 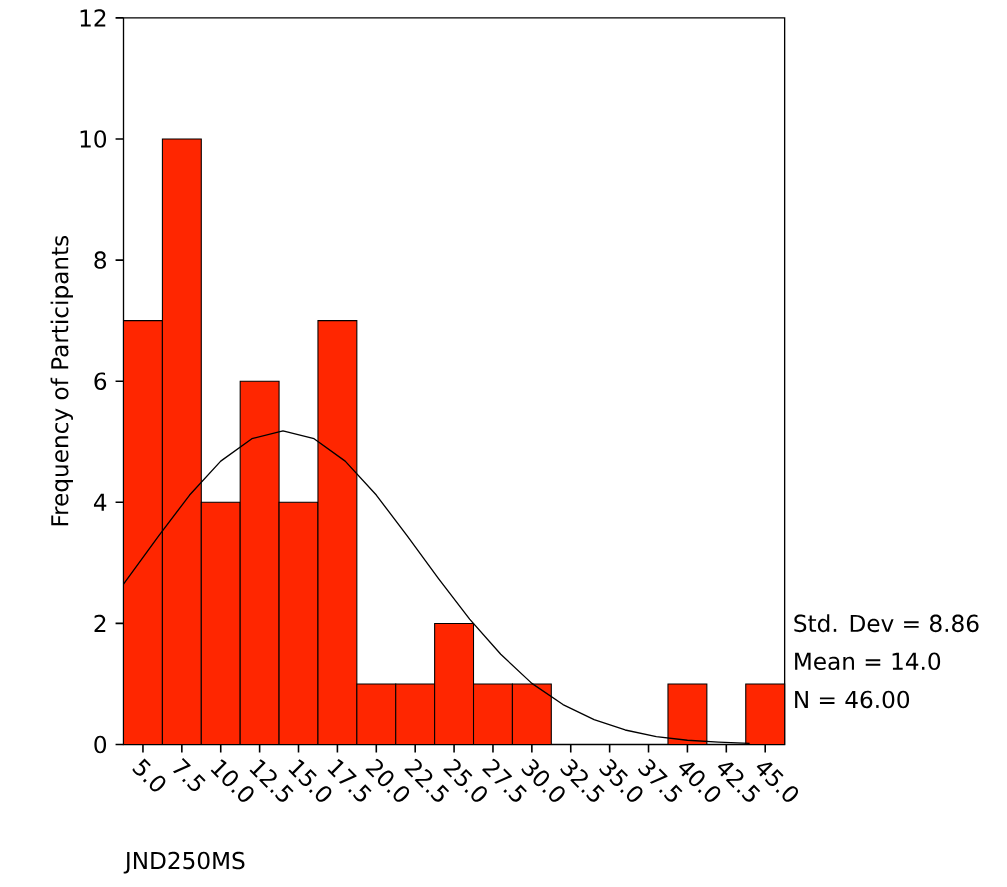 What do you see at coordinates (184, 862) in the screenshot?
I see `x-axis-title: JND250MS` at bounding box center [184, 862].